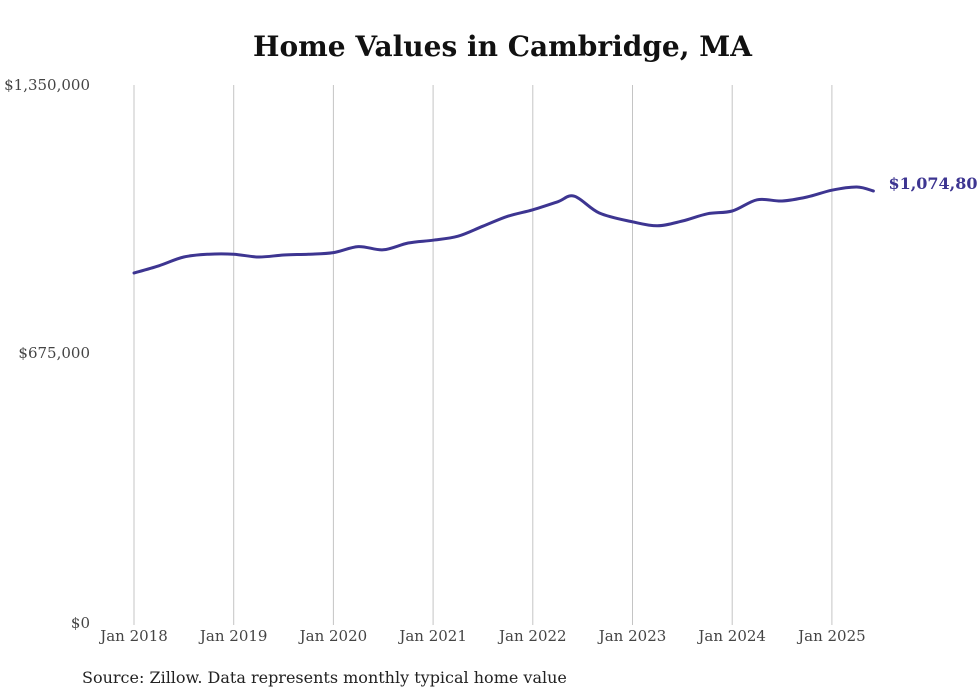 The image size is (980, 699). Describe the element at coordinates (503, 230) in the screenshot. I see `home-value-line` at that location.